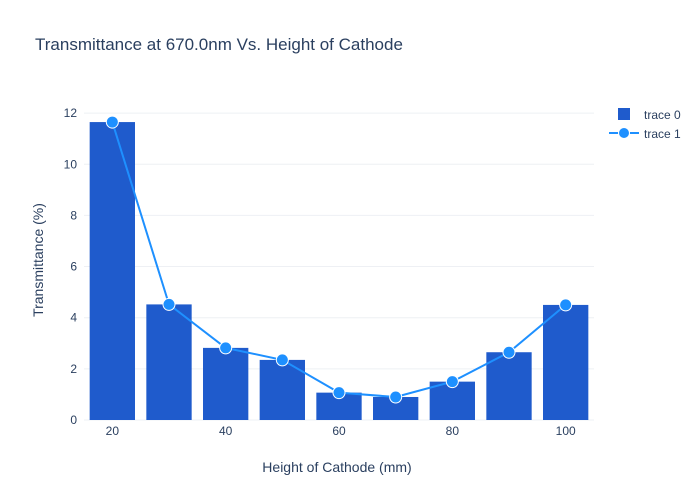 The image size is (700, 500). I want to click on legend-label-trace-0: trace 0, so click(662, 115).